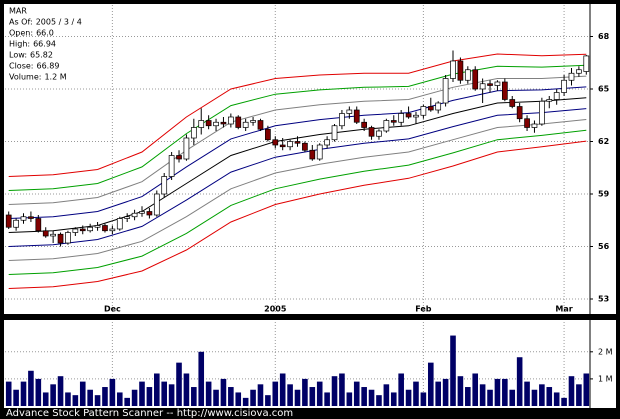 This screenshot has height=419, width=620. I want to click on info-value: 65.82, so click(41, 55).